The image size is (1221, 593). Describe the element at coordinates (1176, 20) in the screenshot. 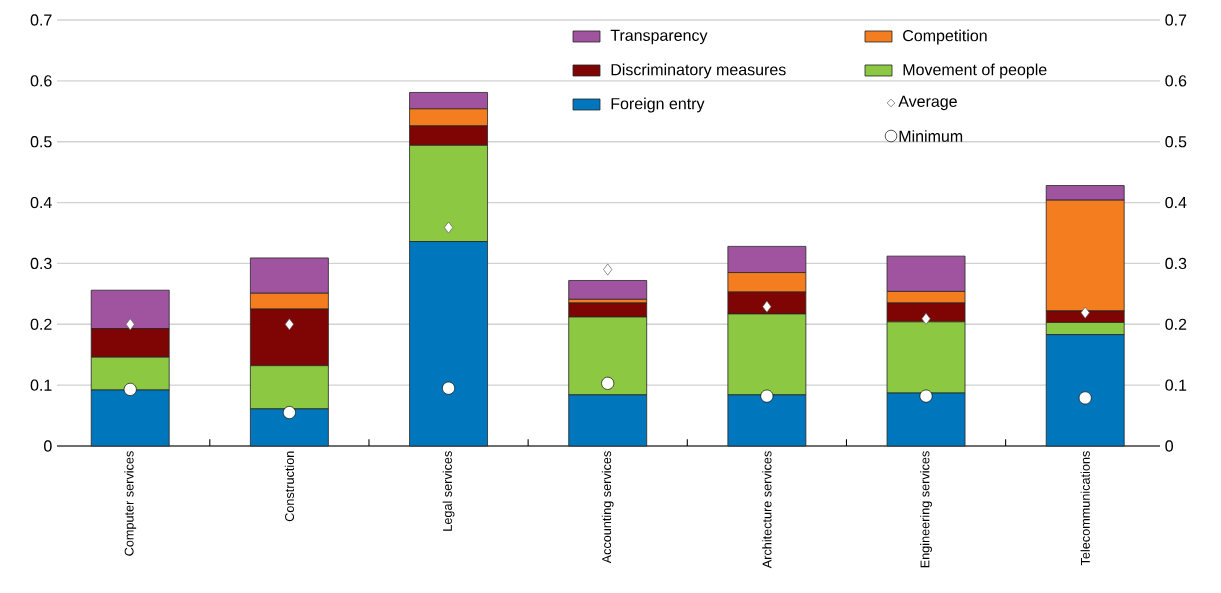

I see `y2-tick-label: 0.7` at that location.